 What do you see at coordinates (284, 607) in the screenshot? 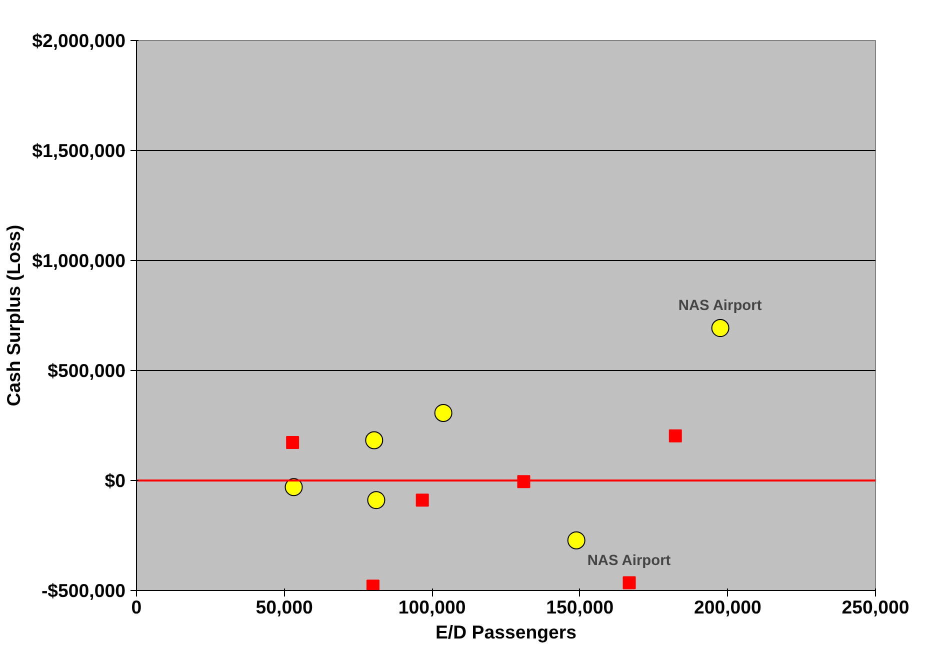
I see `x-tick-label: 50,000` at bounding box center [284, 607].